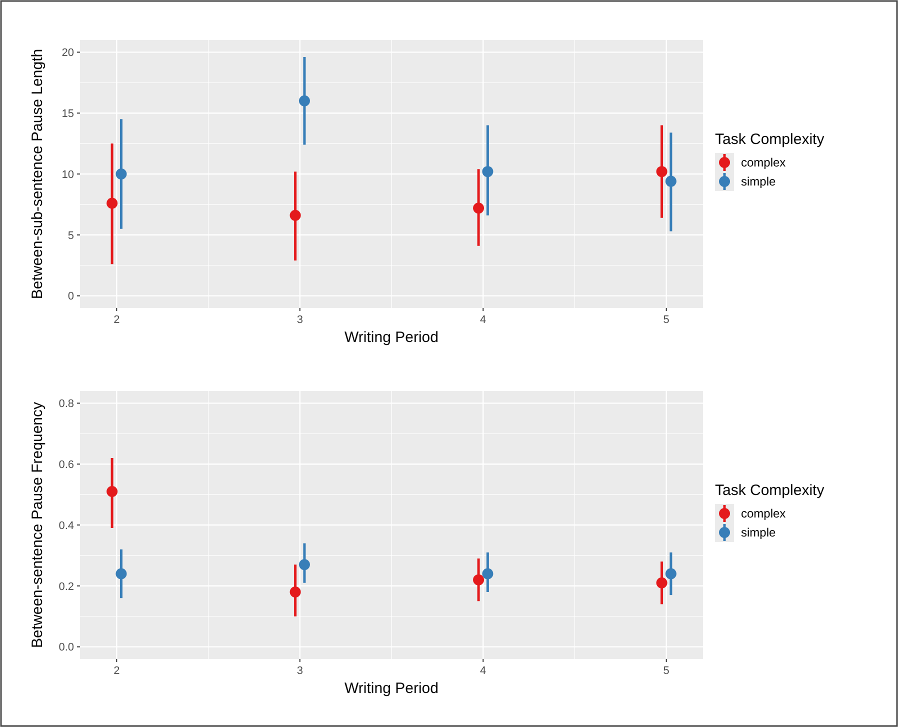 The image size is (899, 728). I want to click on y-tick-label: 0.0, so click(66, 648).